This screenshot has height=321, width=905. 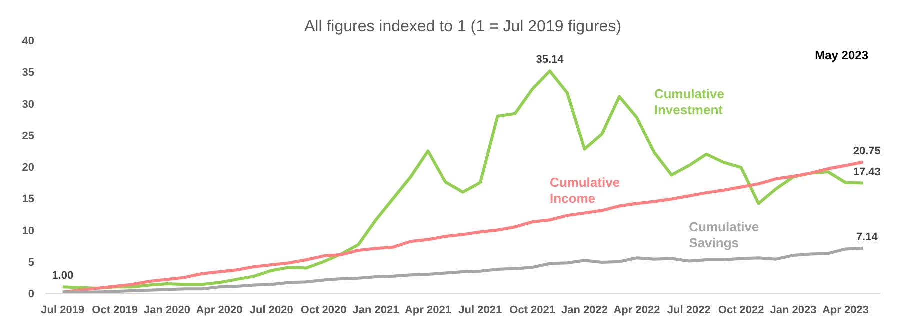 I want to click on y-tick-label: 25, so click(x=28, y=136).